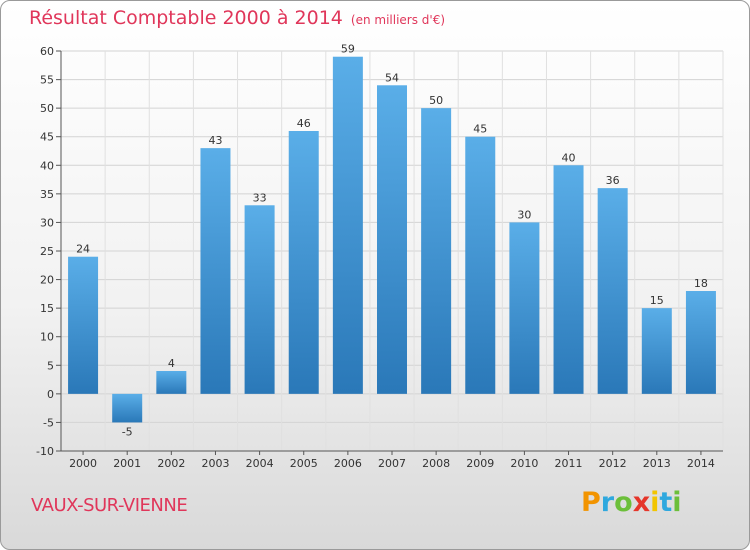 The image size is (750, 550). What do you see at coordinates (524, 463) in the screenshot?
I see `x-tick-label: 2010` at bounding box center [524, 463].